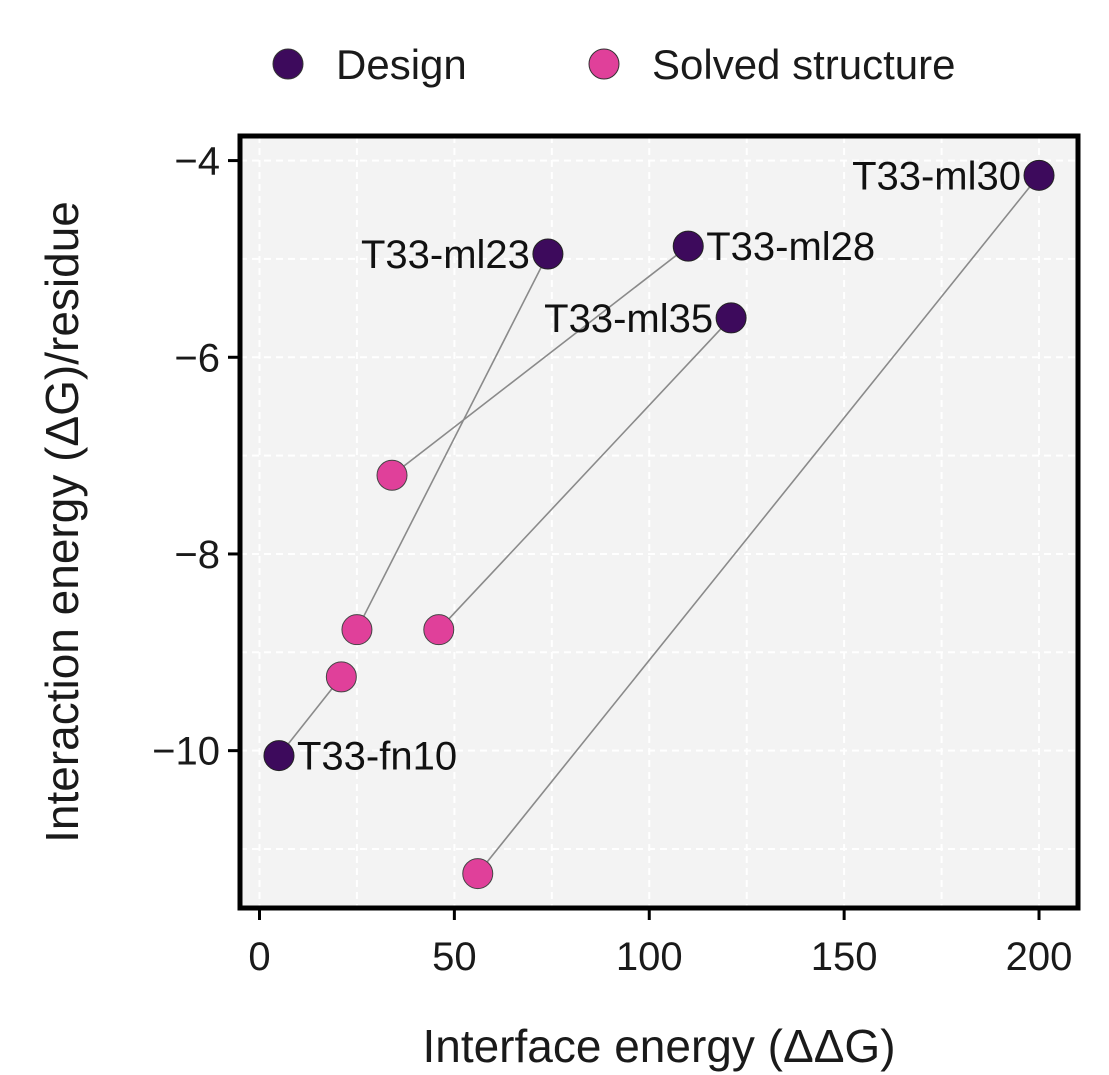  Describe the element at coordinates (936, 176) in the screenshot. I see `point-label: T33-ml30` at that location.